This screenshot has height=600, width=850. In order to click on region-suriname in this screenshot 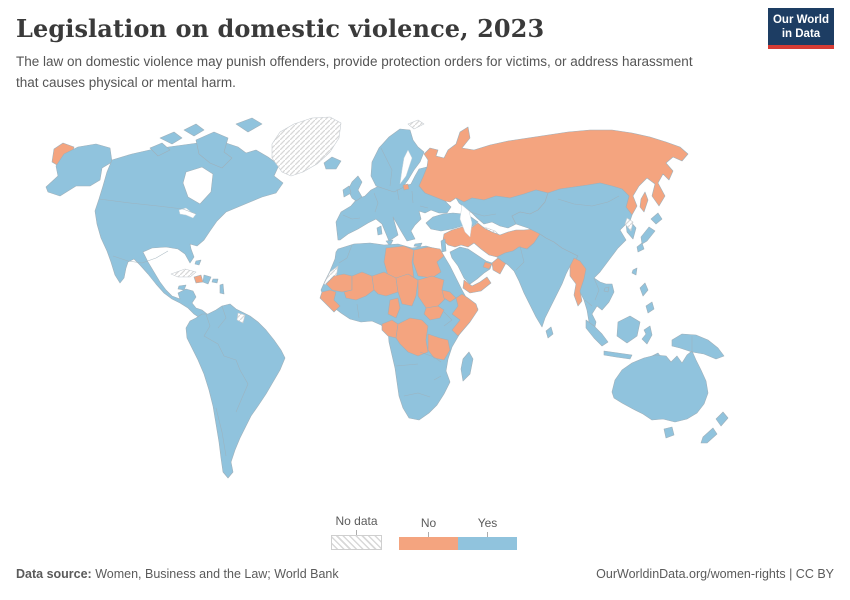, I will do `click(241, 318)`.